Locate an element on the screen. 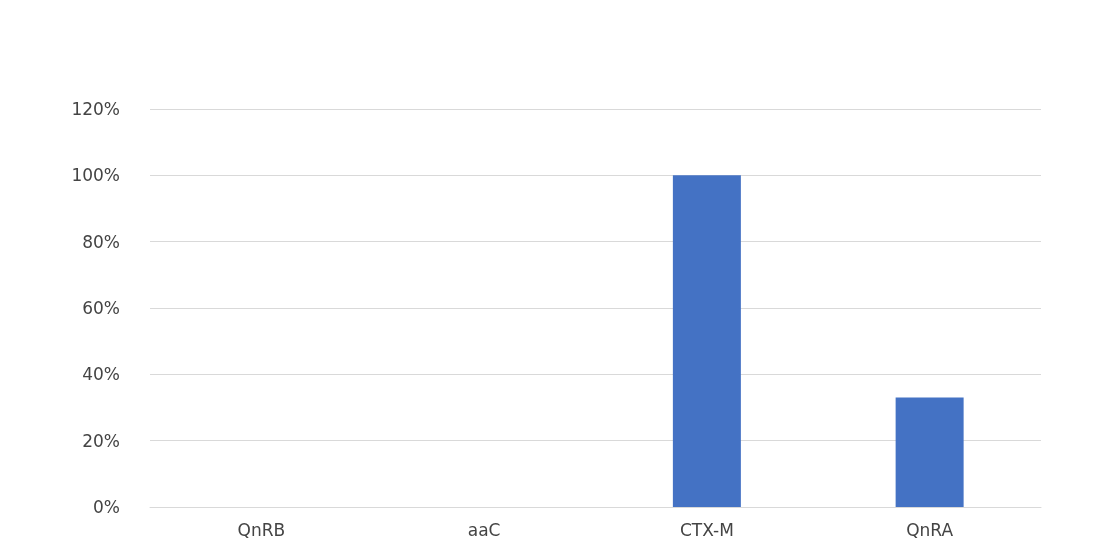 The height and width of the screenshot is (555, 1099). y-tick-label: 80% is located at coordinates (101, 241).